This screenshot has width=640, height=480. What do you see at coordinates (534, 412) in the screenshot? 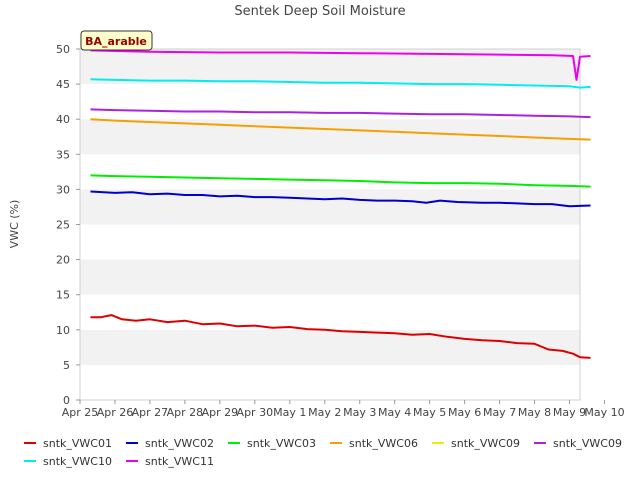
I see `x-tick-label: May 8` at bounding box center [534, 412].